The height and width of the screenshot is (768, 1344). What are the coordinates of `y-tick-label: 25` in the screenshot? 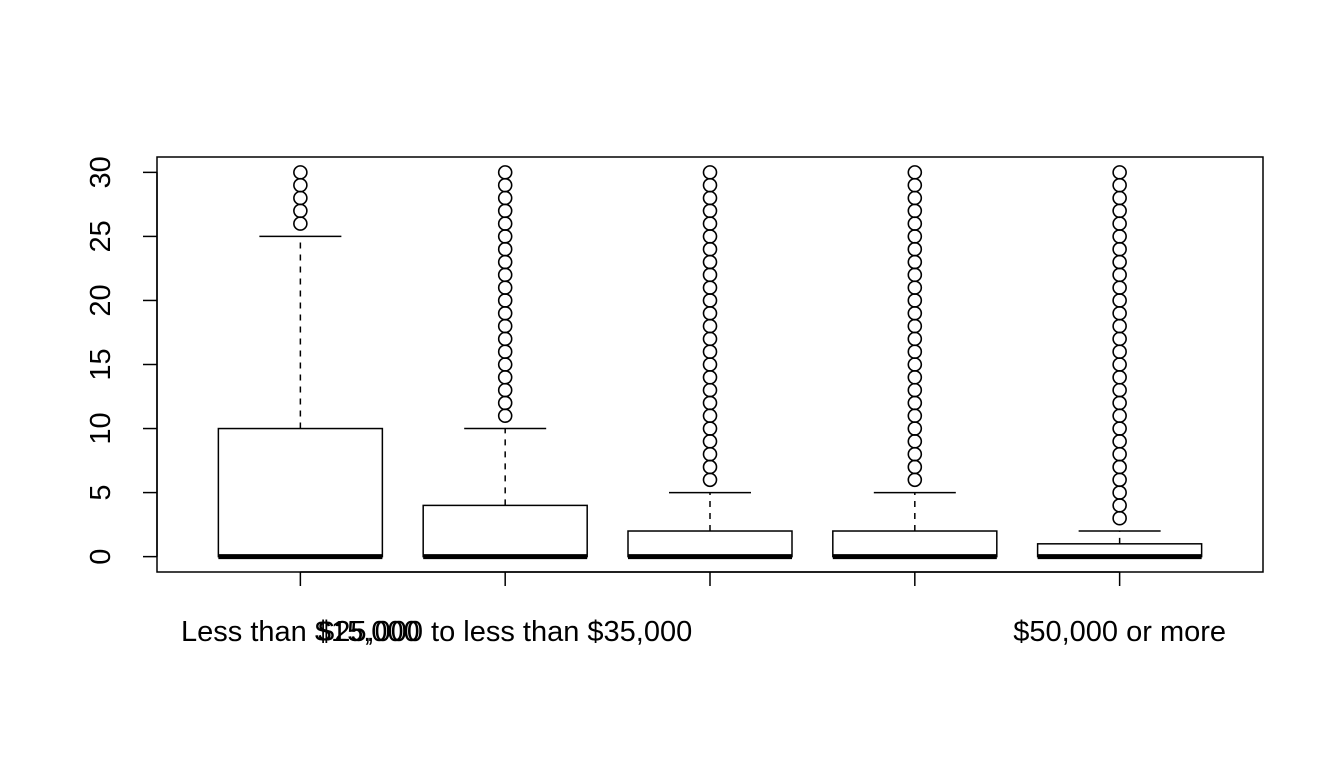 It's located at (101, 236).